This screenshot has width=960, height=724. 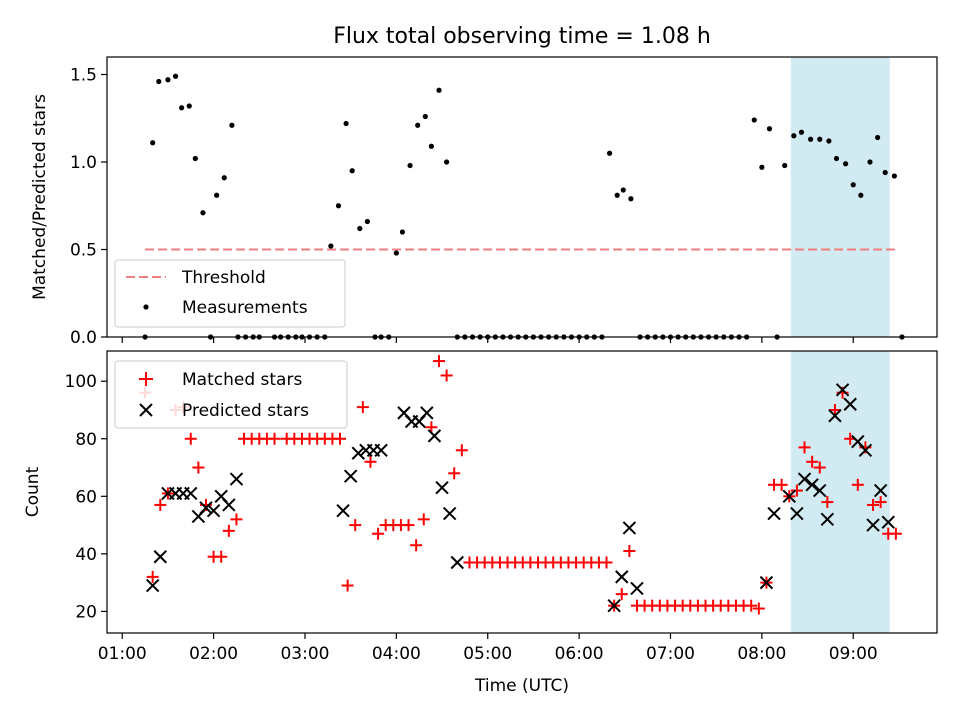 What do you see at coordinates (579, 654) in the screenshot?
I see `x-tick-label: 06:00` at bounding box center [579, 654].